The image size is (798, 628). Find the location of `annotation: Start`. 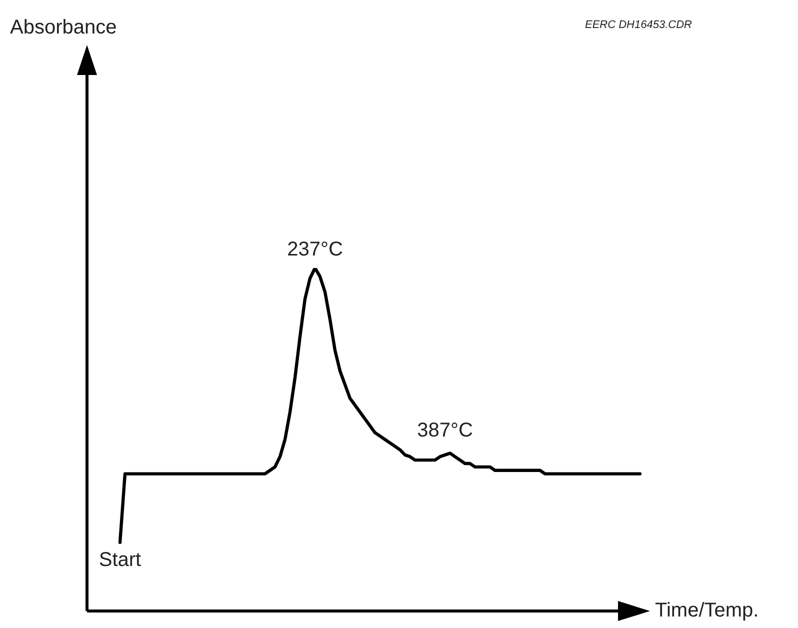

annotation: Start is located at coordinates (120, 559).